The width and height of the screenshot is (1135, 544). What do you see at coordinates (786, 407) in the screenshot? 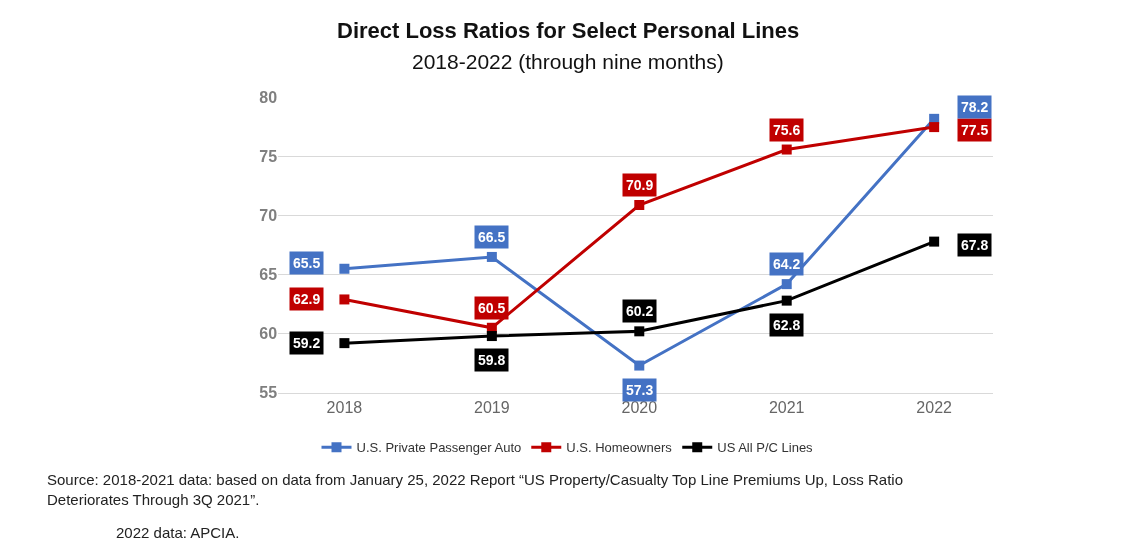
I see `x-tick-label: 2021` at bounding box center [786, 407].